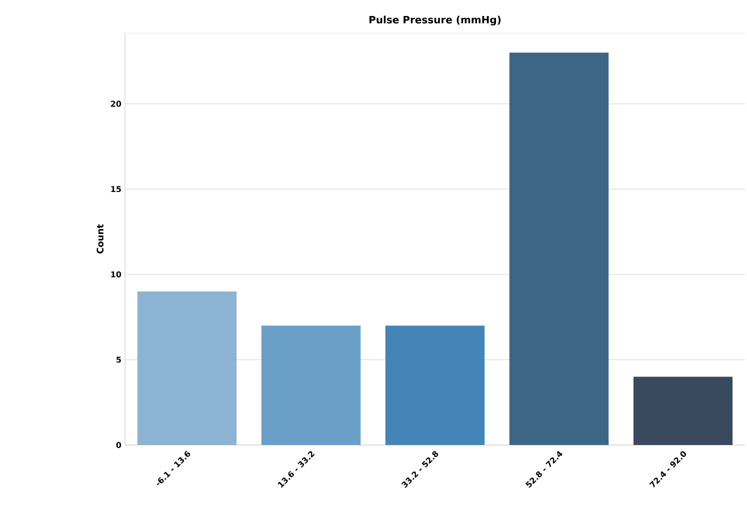 The image size is (747, 530). Describe the element at coordinates (435, 21) in the screenshot. I see `chart-title: Pulse Pressure (mmHg)` at that location.